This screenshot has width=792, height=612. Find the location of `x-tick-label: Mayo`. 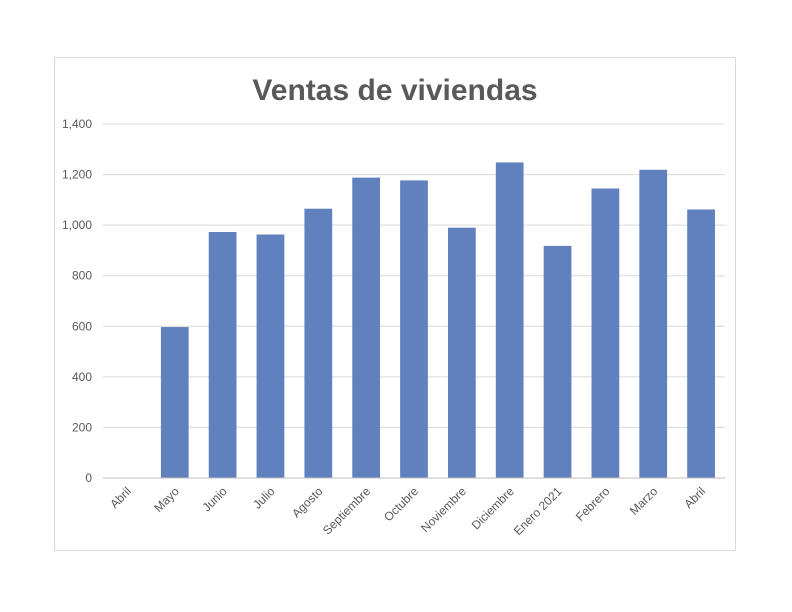

x-tick-label: Mayo is located at coordinates (166, 499).